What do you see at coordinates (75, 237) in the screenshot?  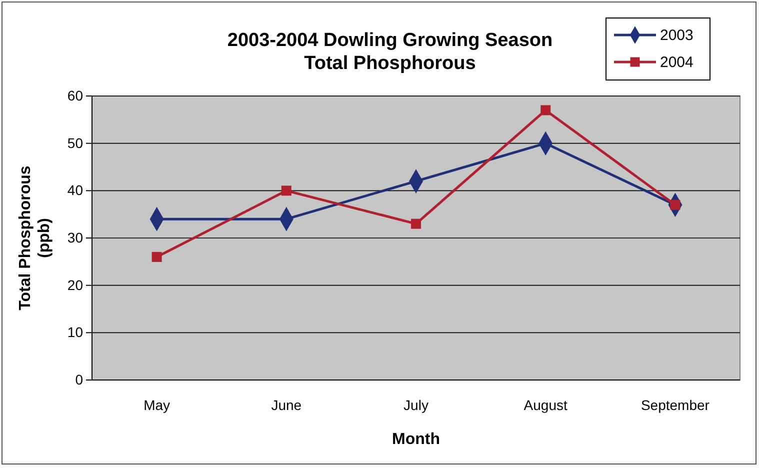 I see `y-tick-label: 30` at bounding box center [75, 237].